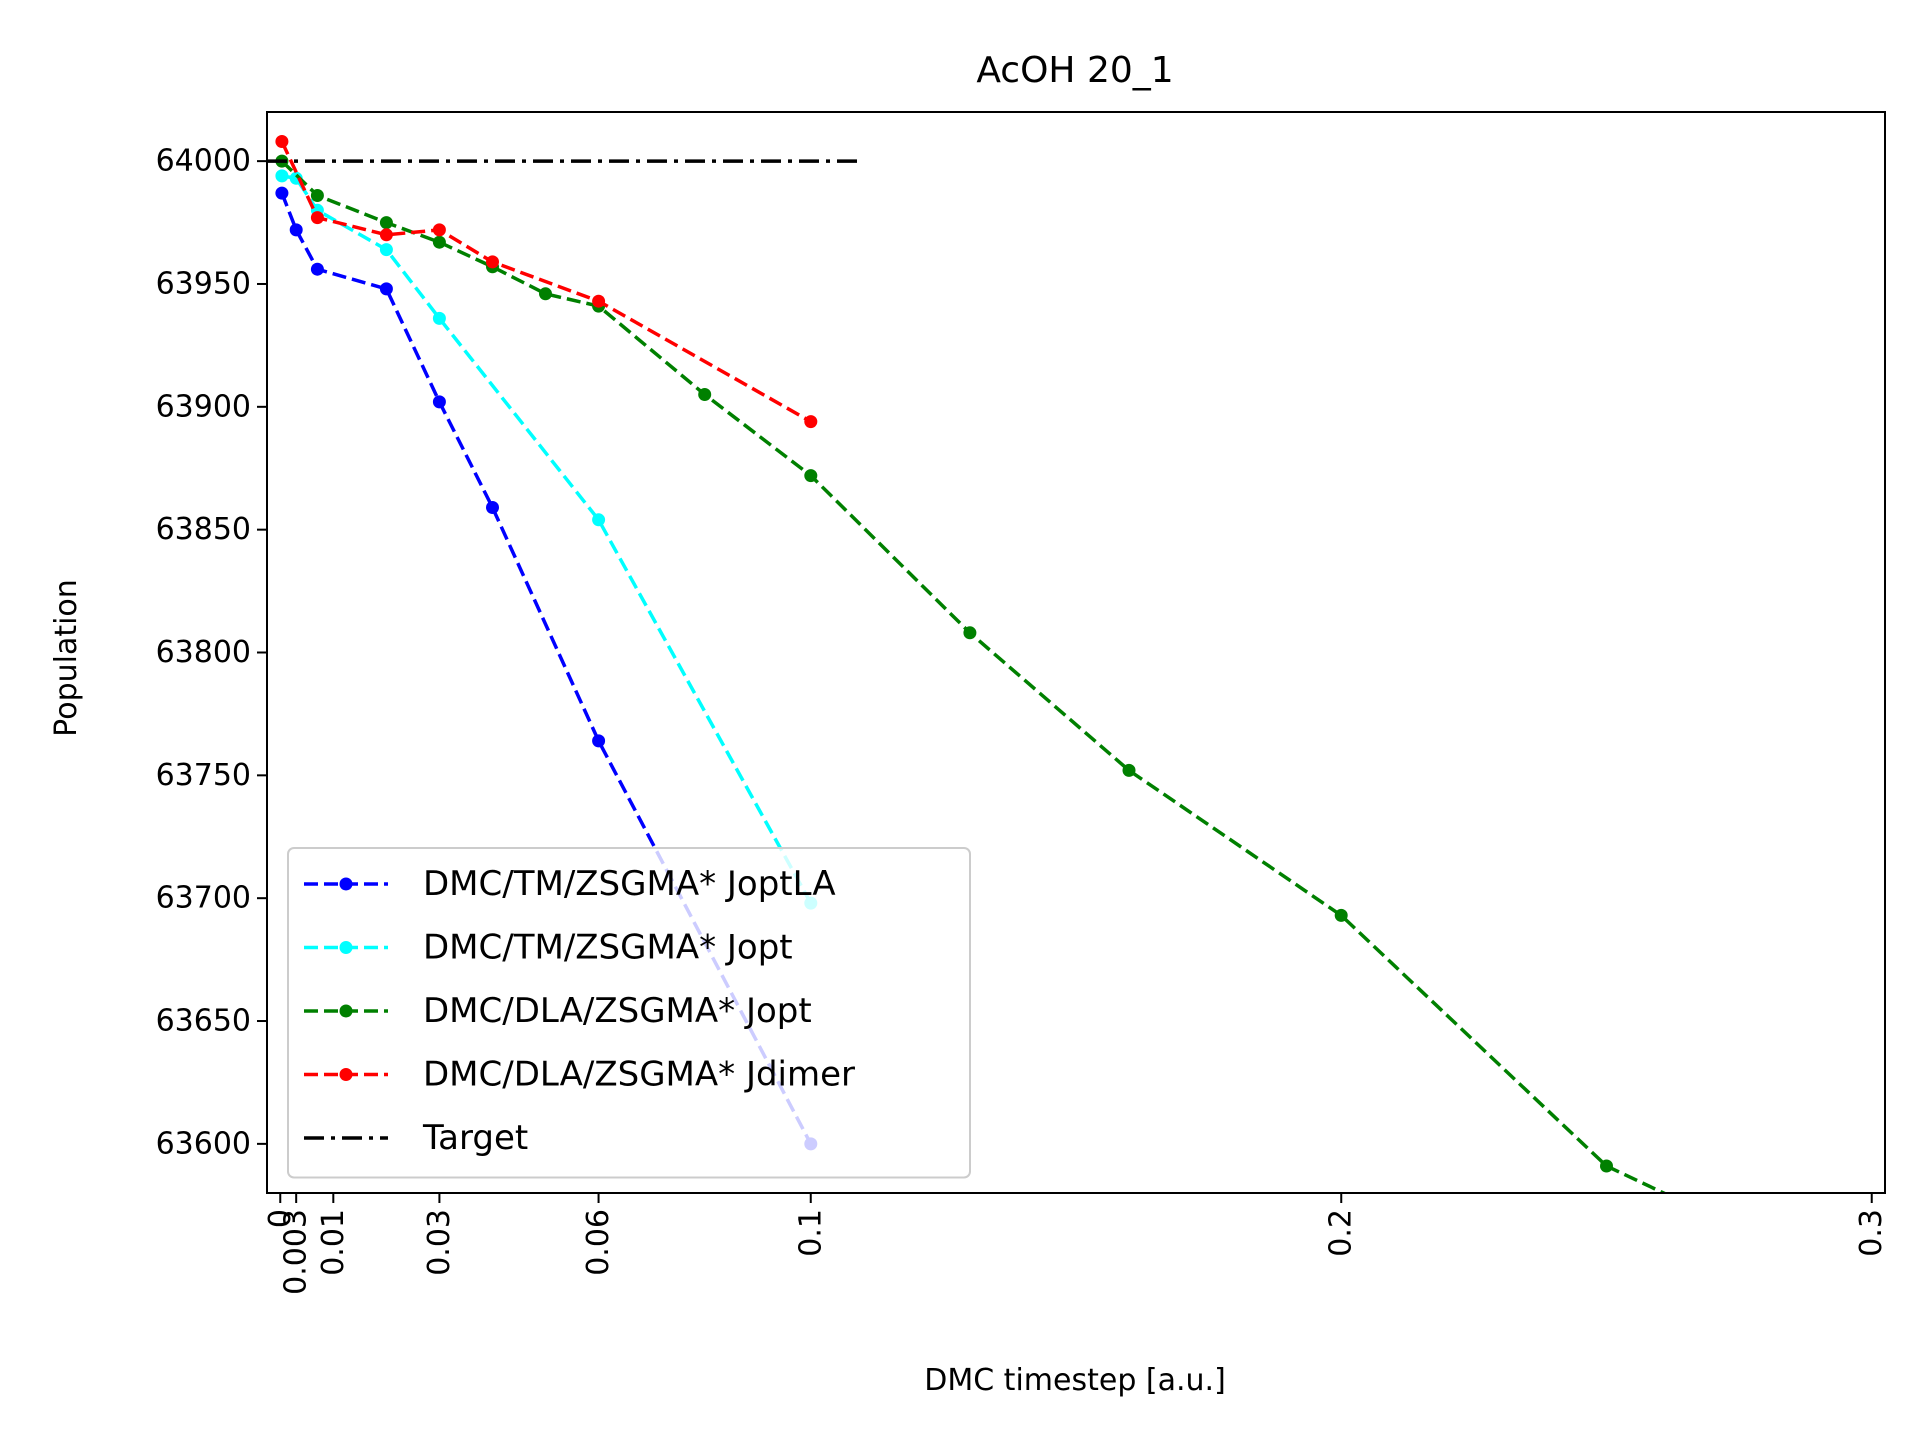 This screenshot has width=1920, height=1440. I want to click on legend-item: DMC/DLA/ZSGMA* Jdimer, so click(579, 1075).